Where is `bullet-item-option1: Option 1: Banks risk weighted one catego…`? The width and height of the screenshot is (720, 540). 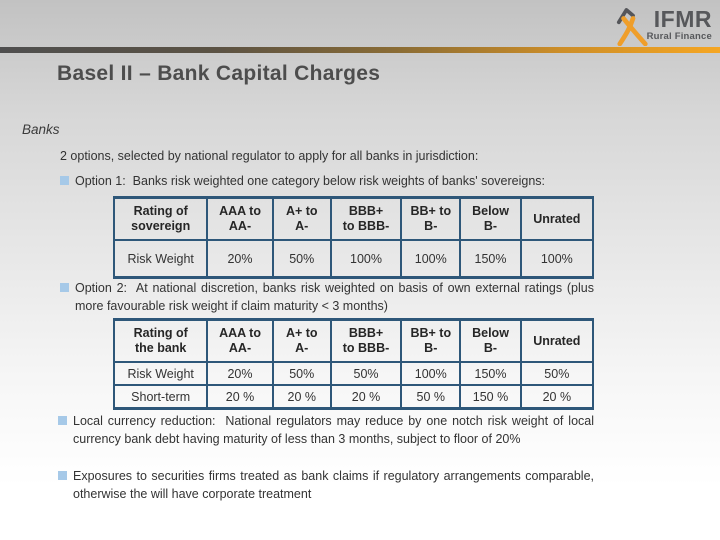
bullet-item-option1: Option 1: Banks risk weighted one catego… is located at coordinates (330, 181).